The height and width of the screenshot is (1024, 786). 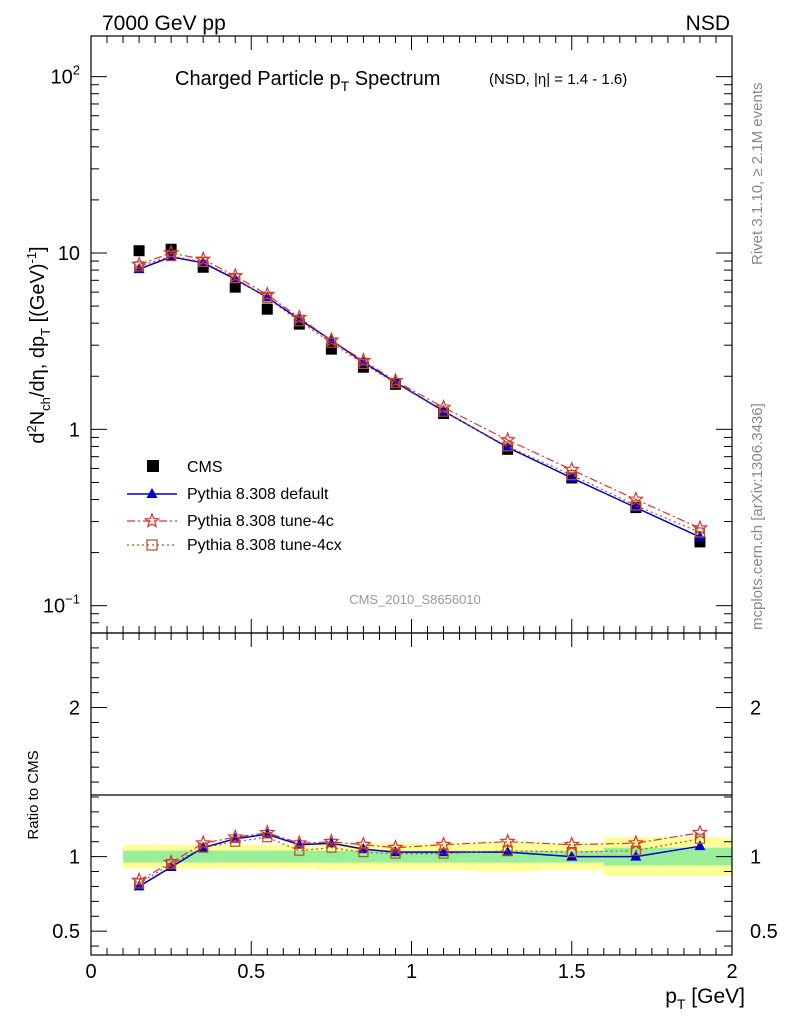 I want to click on x-tick-label: 1.5, so click(x=572, y=972).